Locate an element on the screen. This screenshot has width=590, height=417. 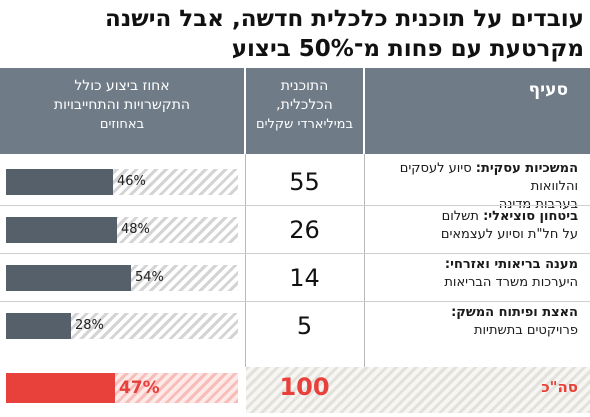
section-name: ביטחון סוציאלי: is located at coordinates (530, 216).